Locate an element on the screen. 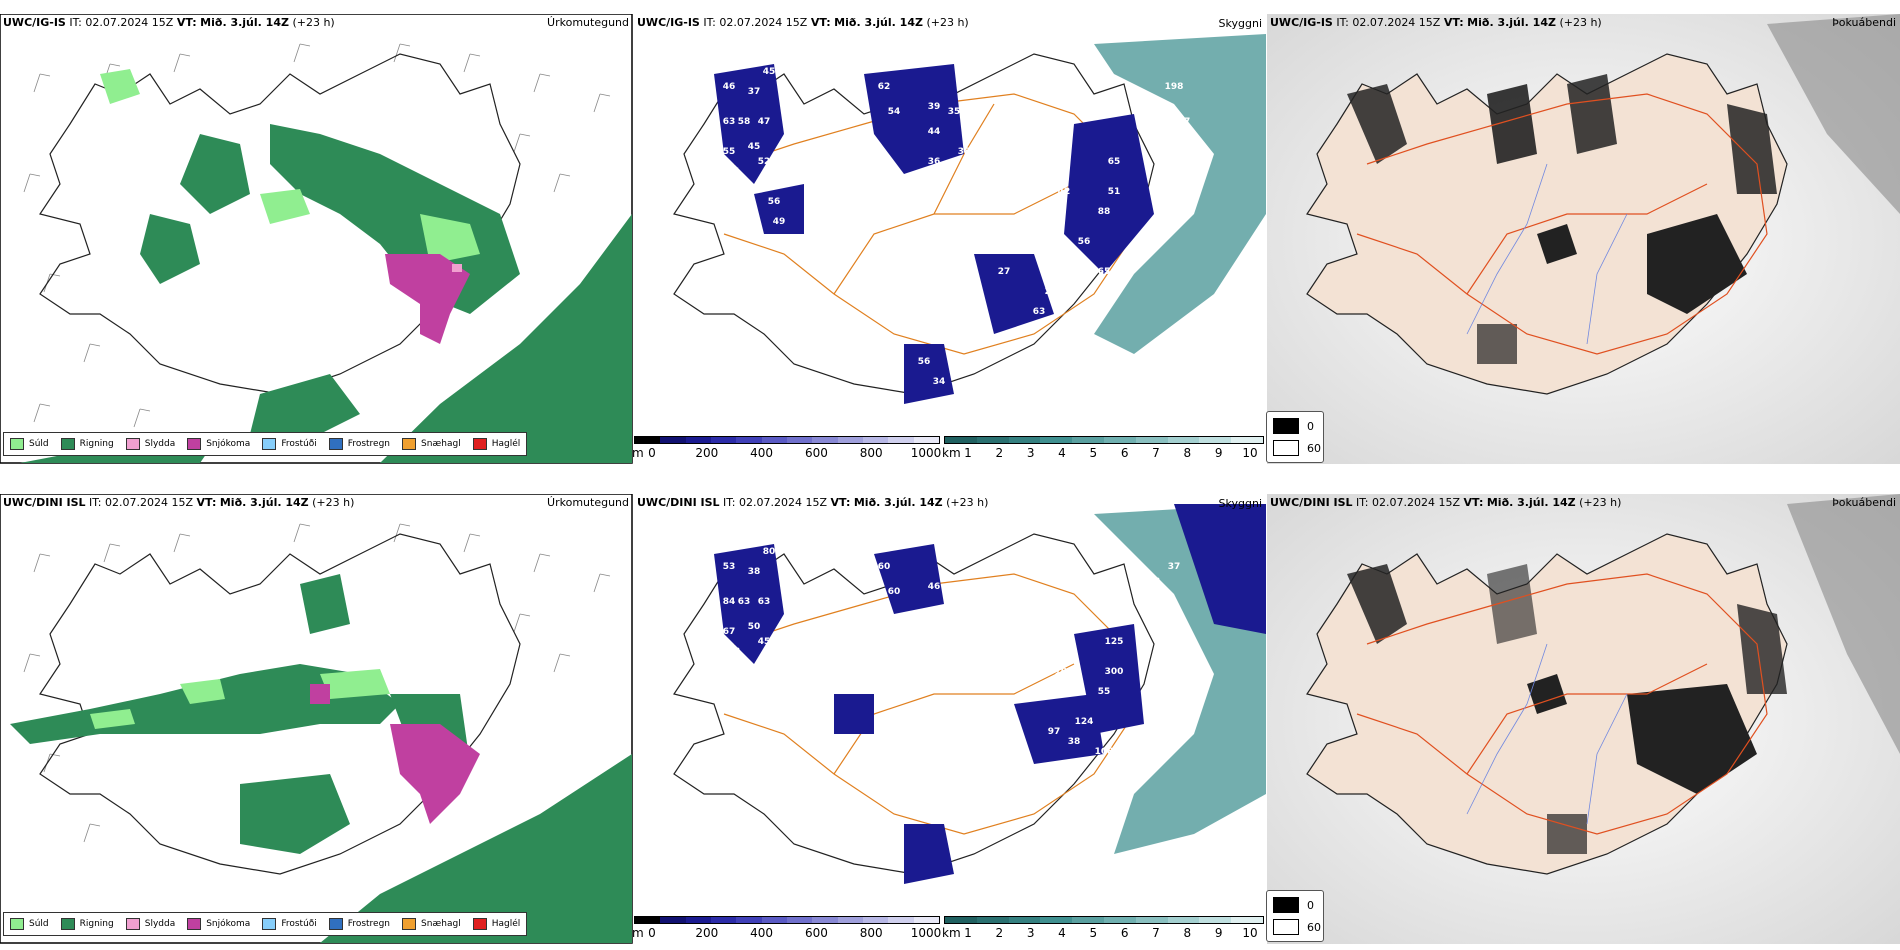 This screenshot has width=1900, height=950. visibility-value-label: 50 is located at coordinates (754, 627).